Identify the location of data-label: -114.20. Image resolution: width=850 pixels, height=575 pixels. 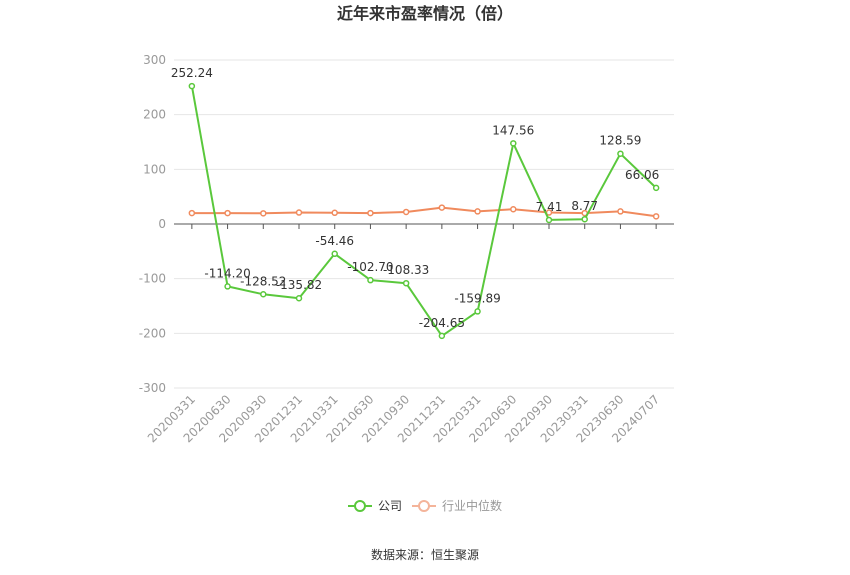
(227, 273).